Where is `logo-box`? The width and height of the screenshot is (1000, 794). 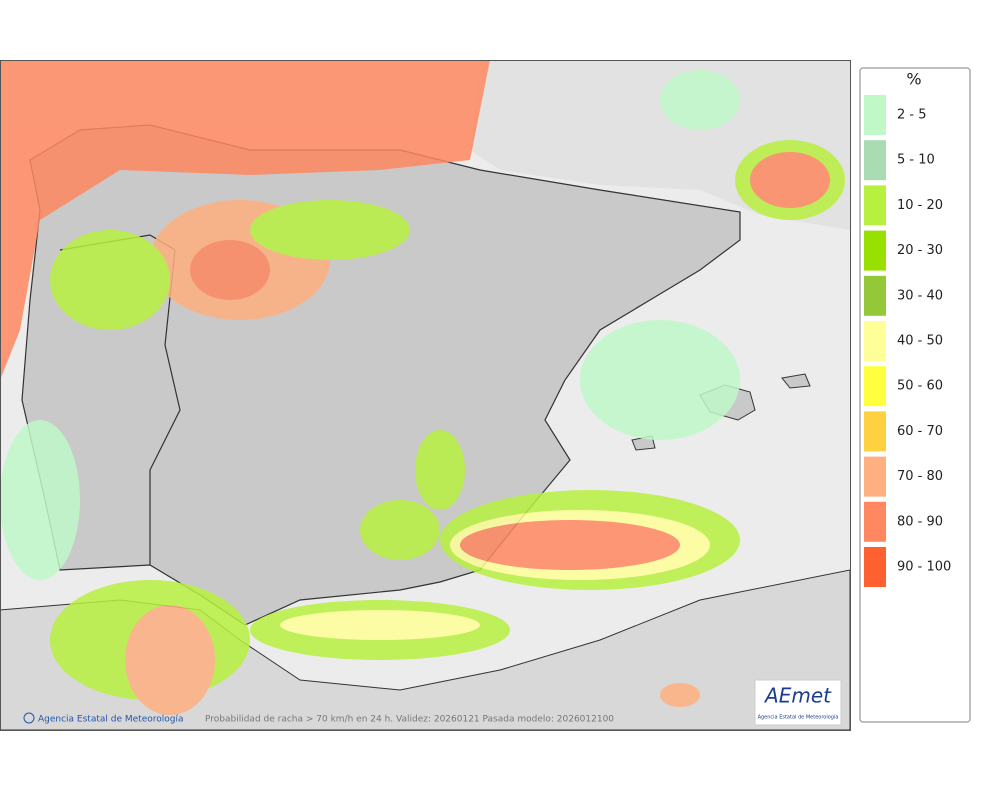 logo-box is located at coordinates (798, 702).